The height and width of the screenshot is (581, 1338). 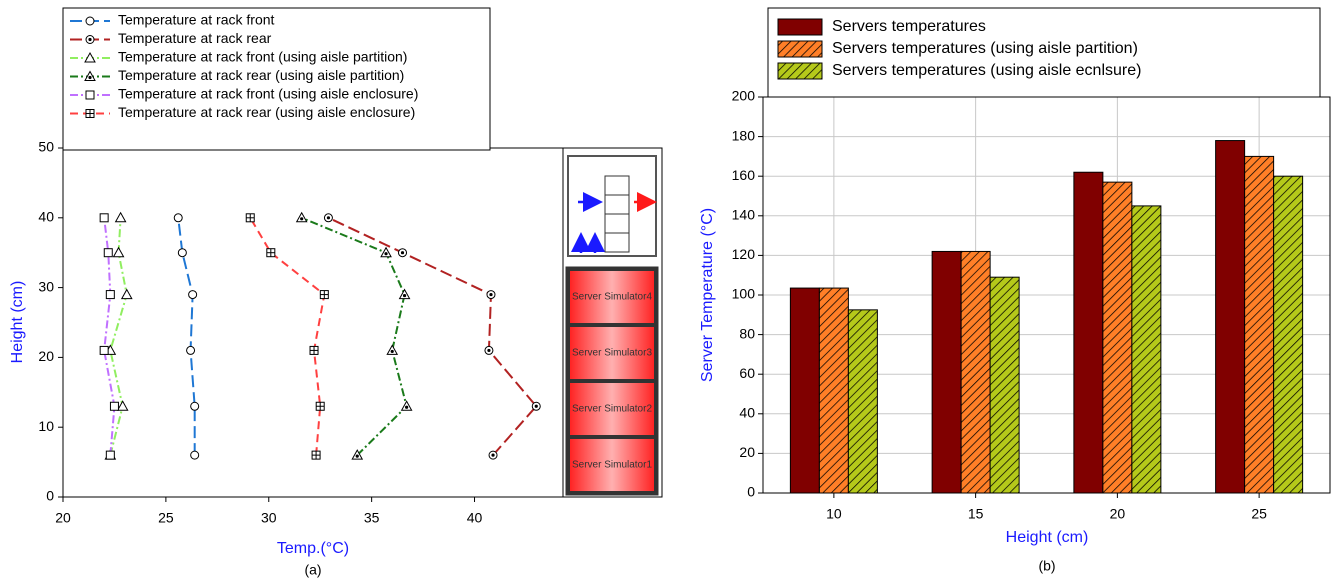 I want to click on y-tick-label: 60, so click(x=747, y=373).